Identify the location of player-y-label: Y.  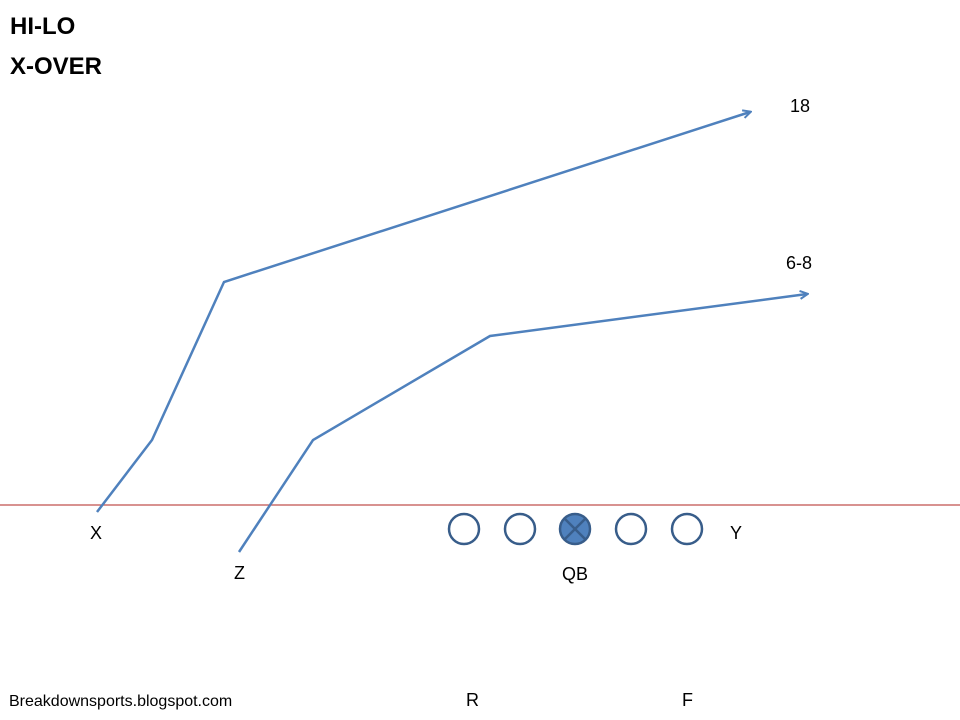
(736, 533).